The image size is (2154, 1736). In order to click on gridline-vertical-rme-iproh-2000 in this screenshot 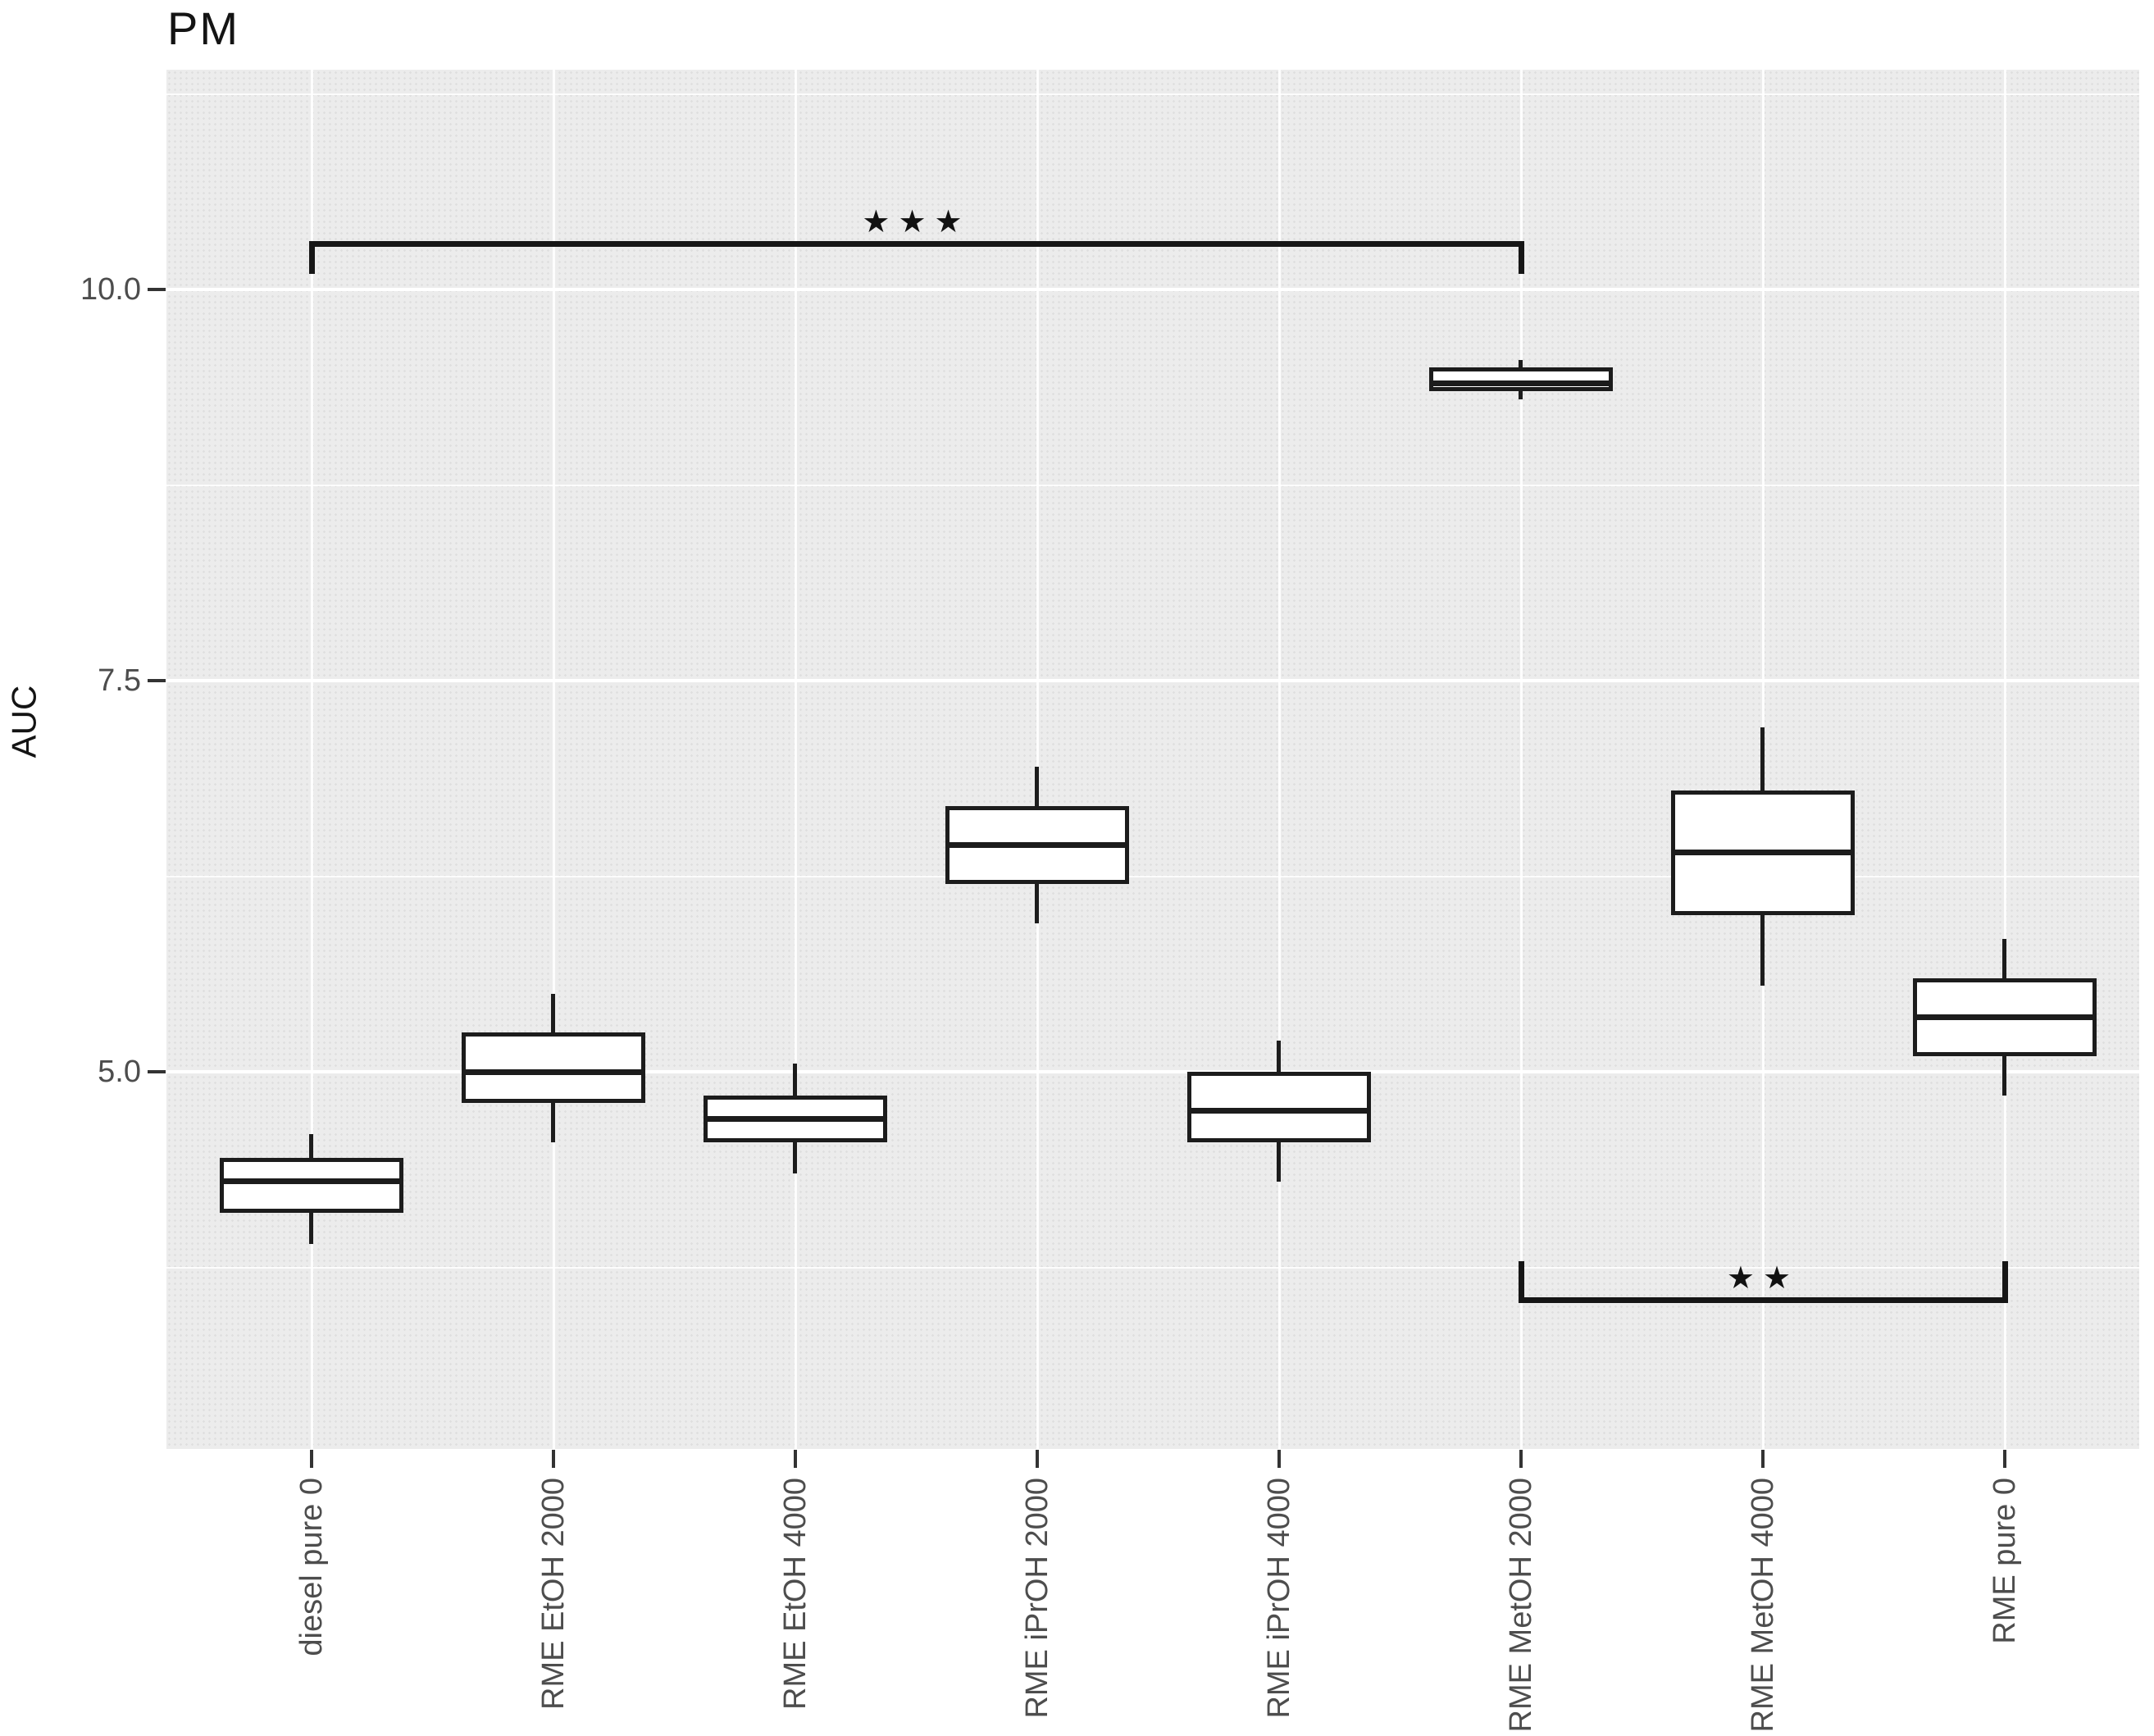, I will do `click(1037, 759)`.